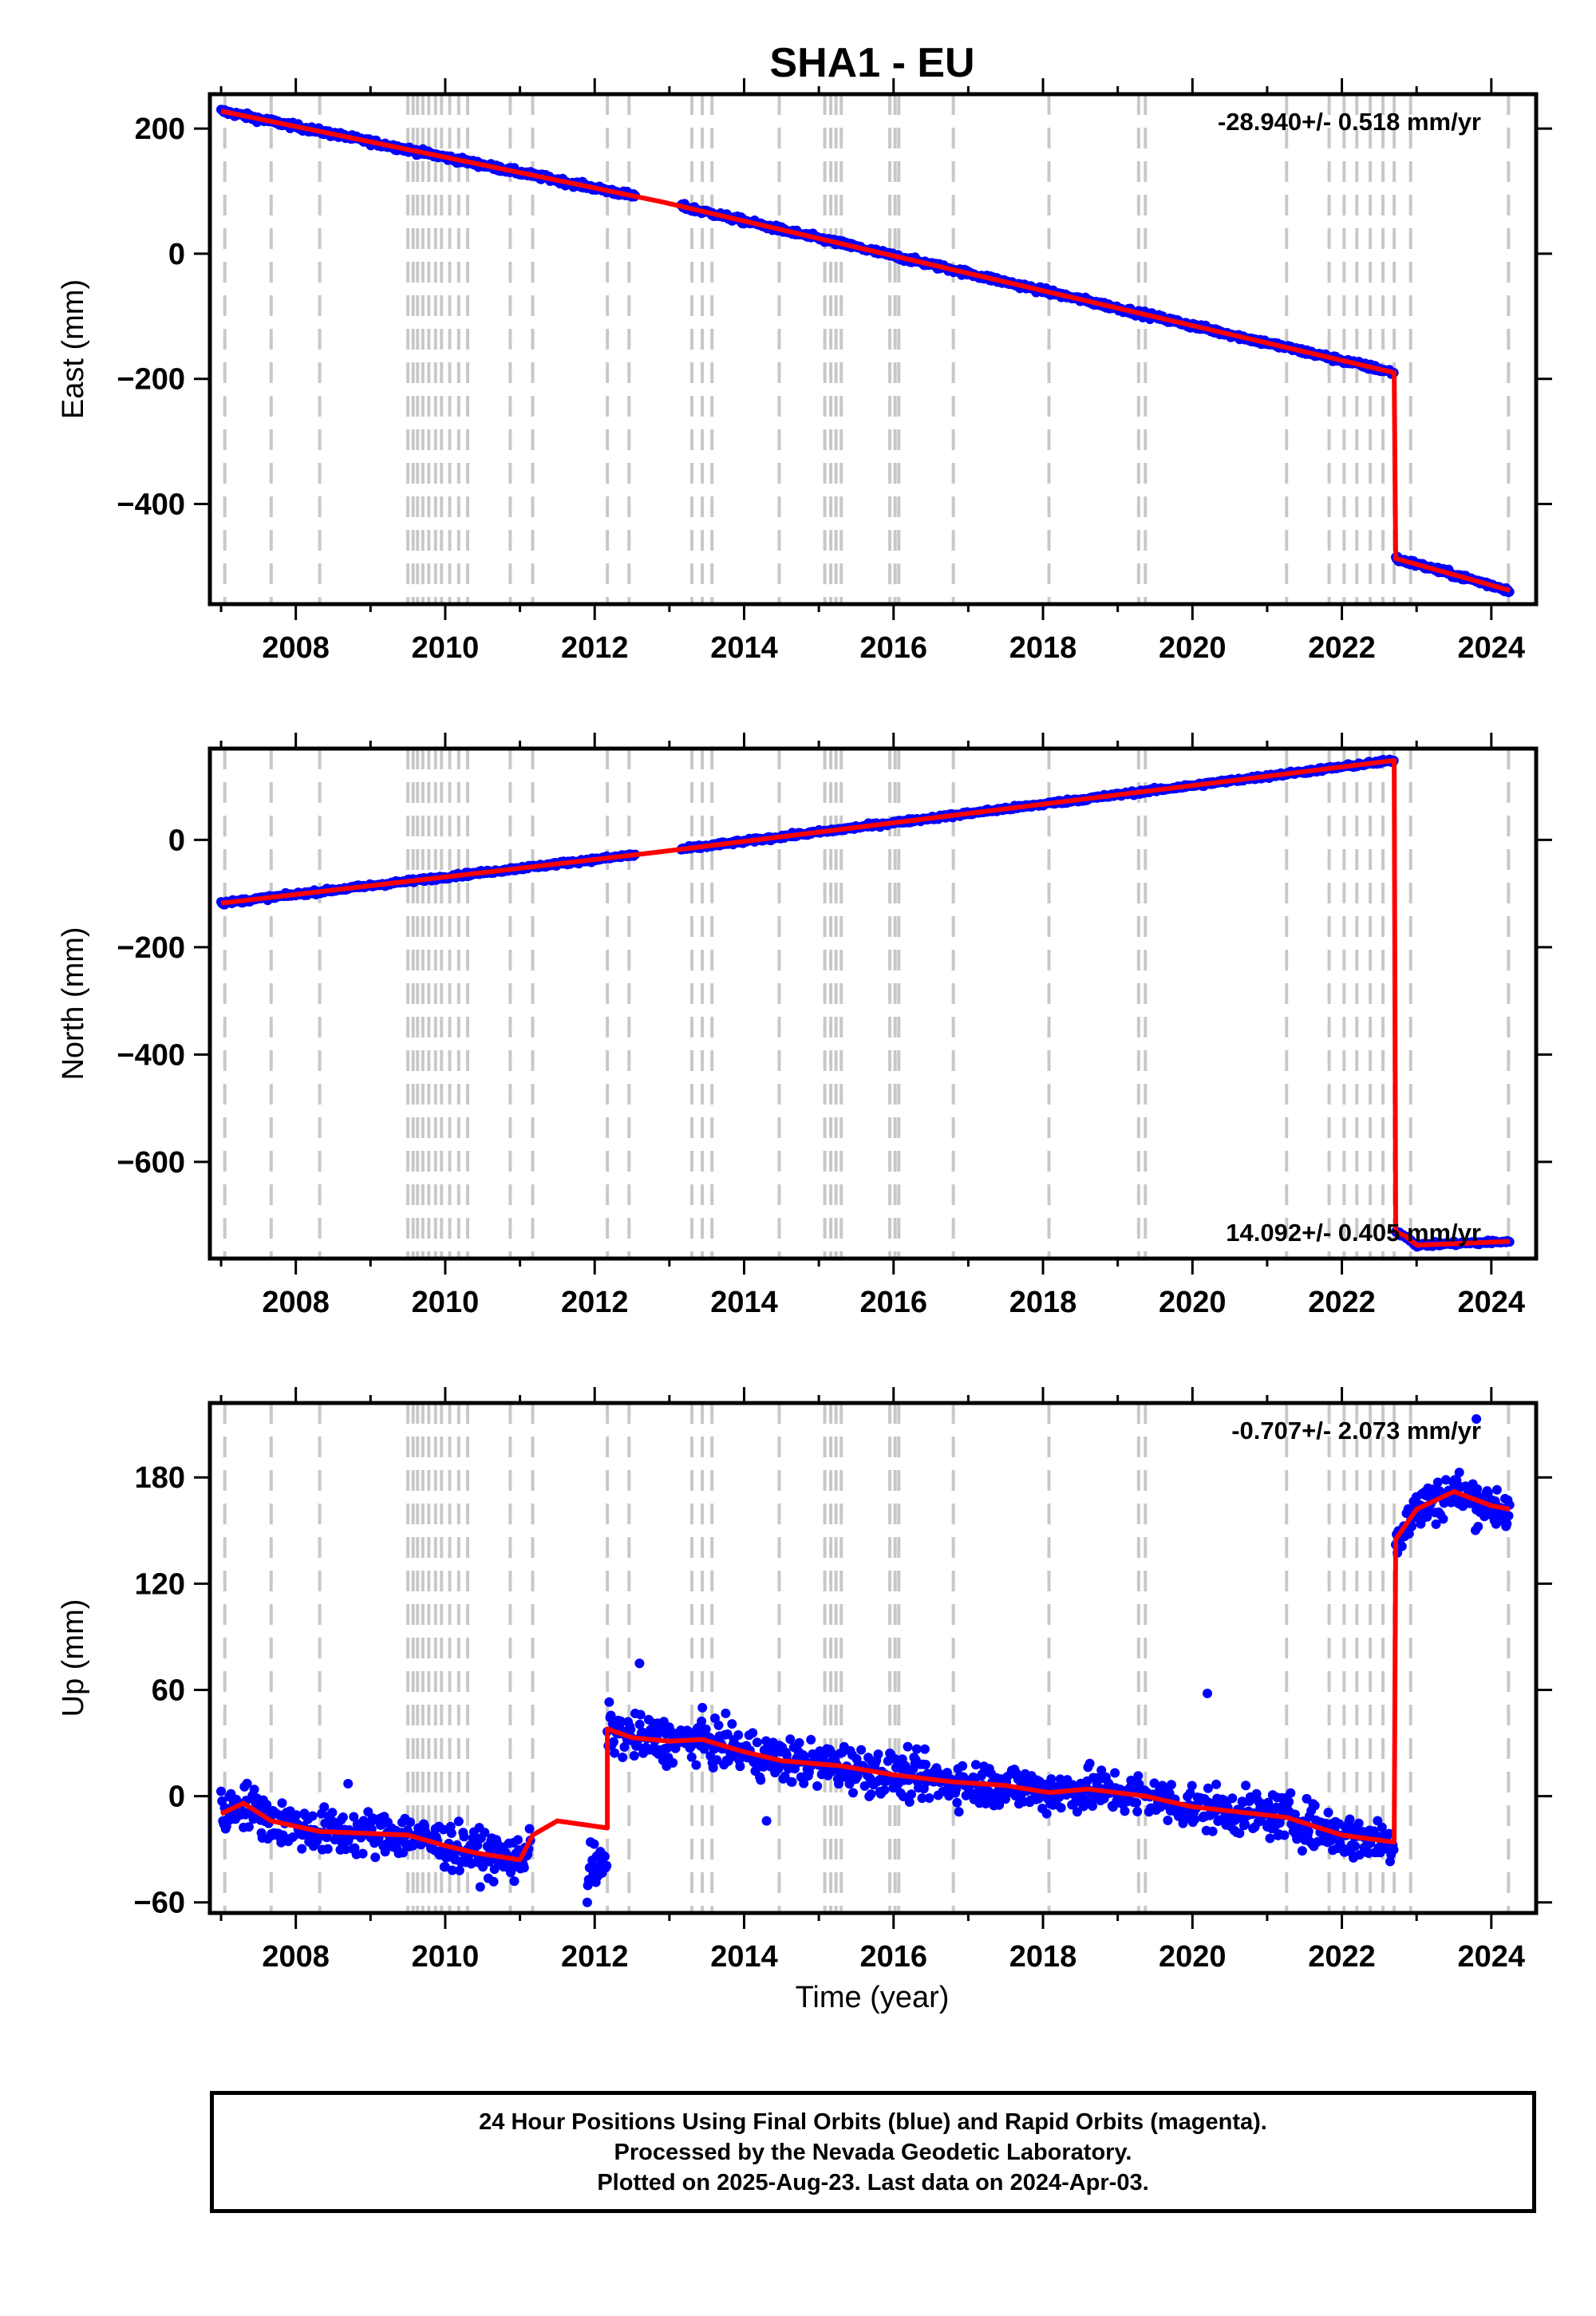  I want to click on y-tick-label: −600, so click(151, 1163).